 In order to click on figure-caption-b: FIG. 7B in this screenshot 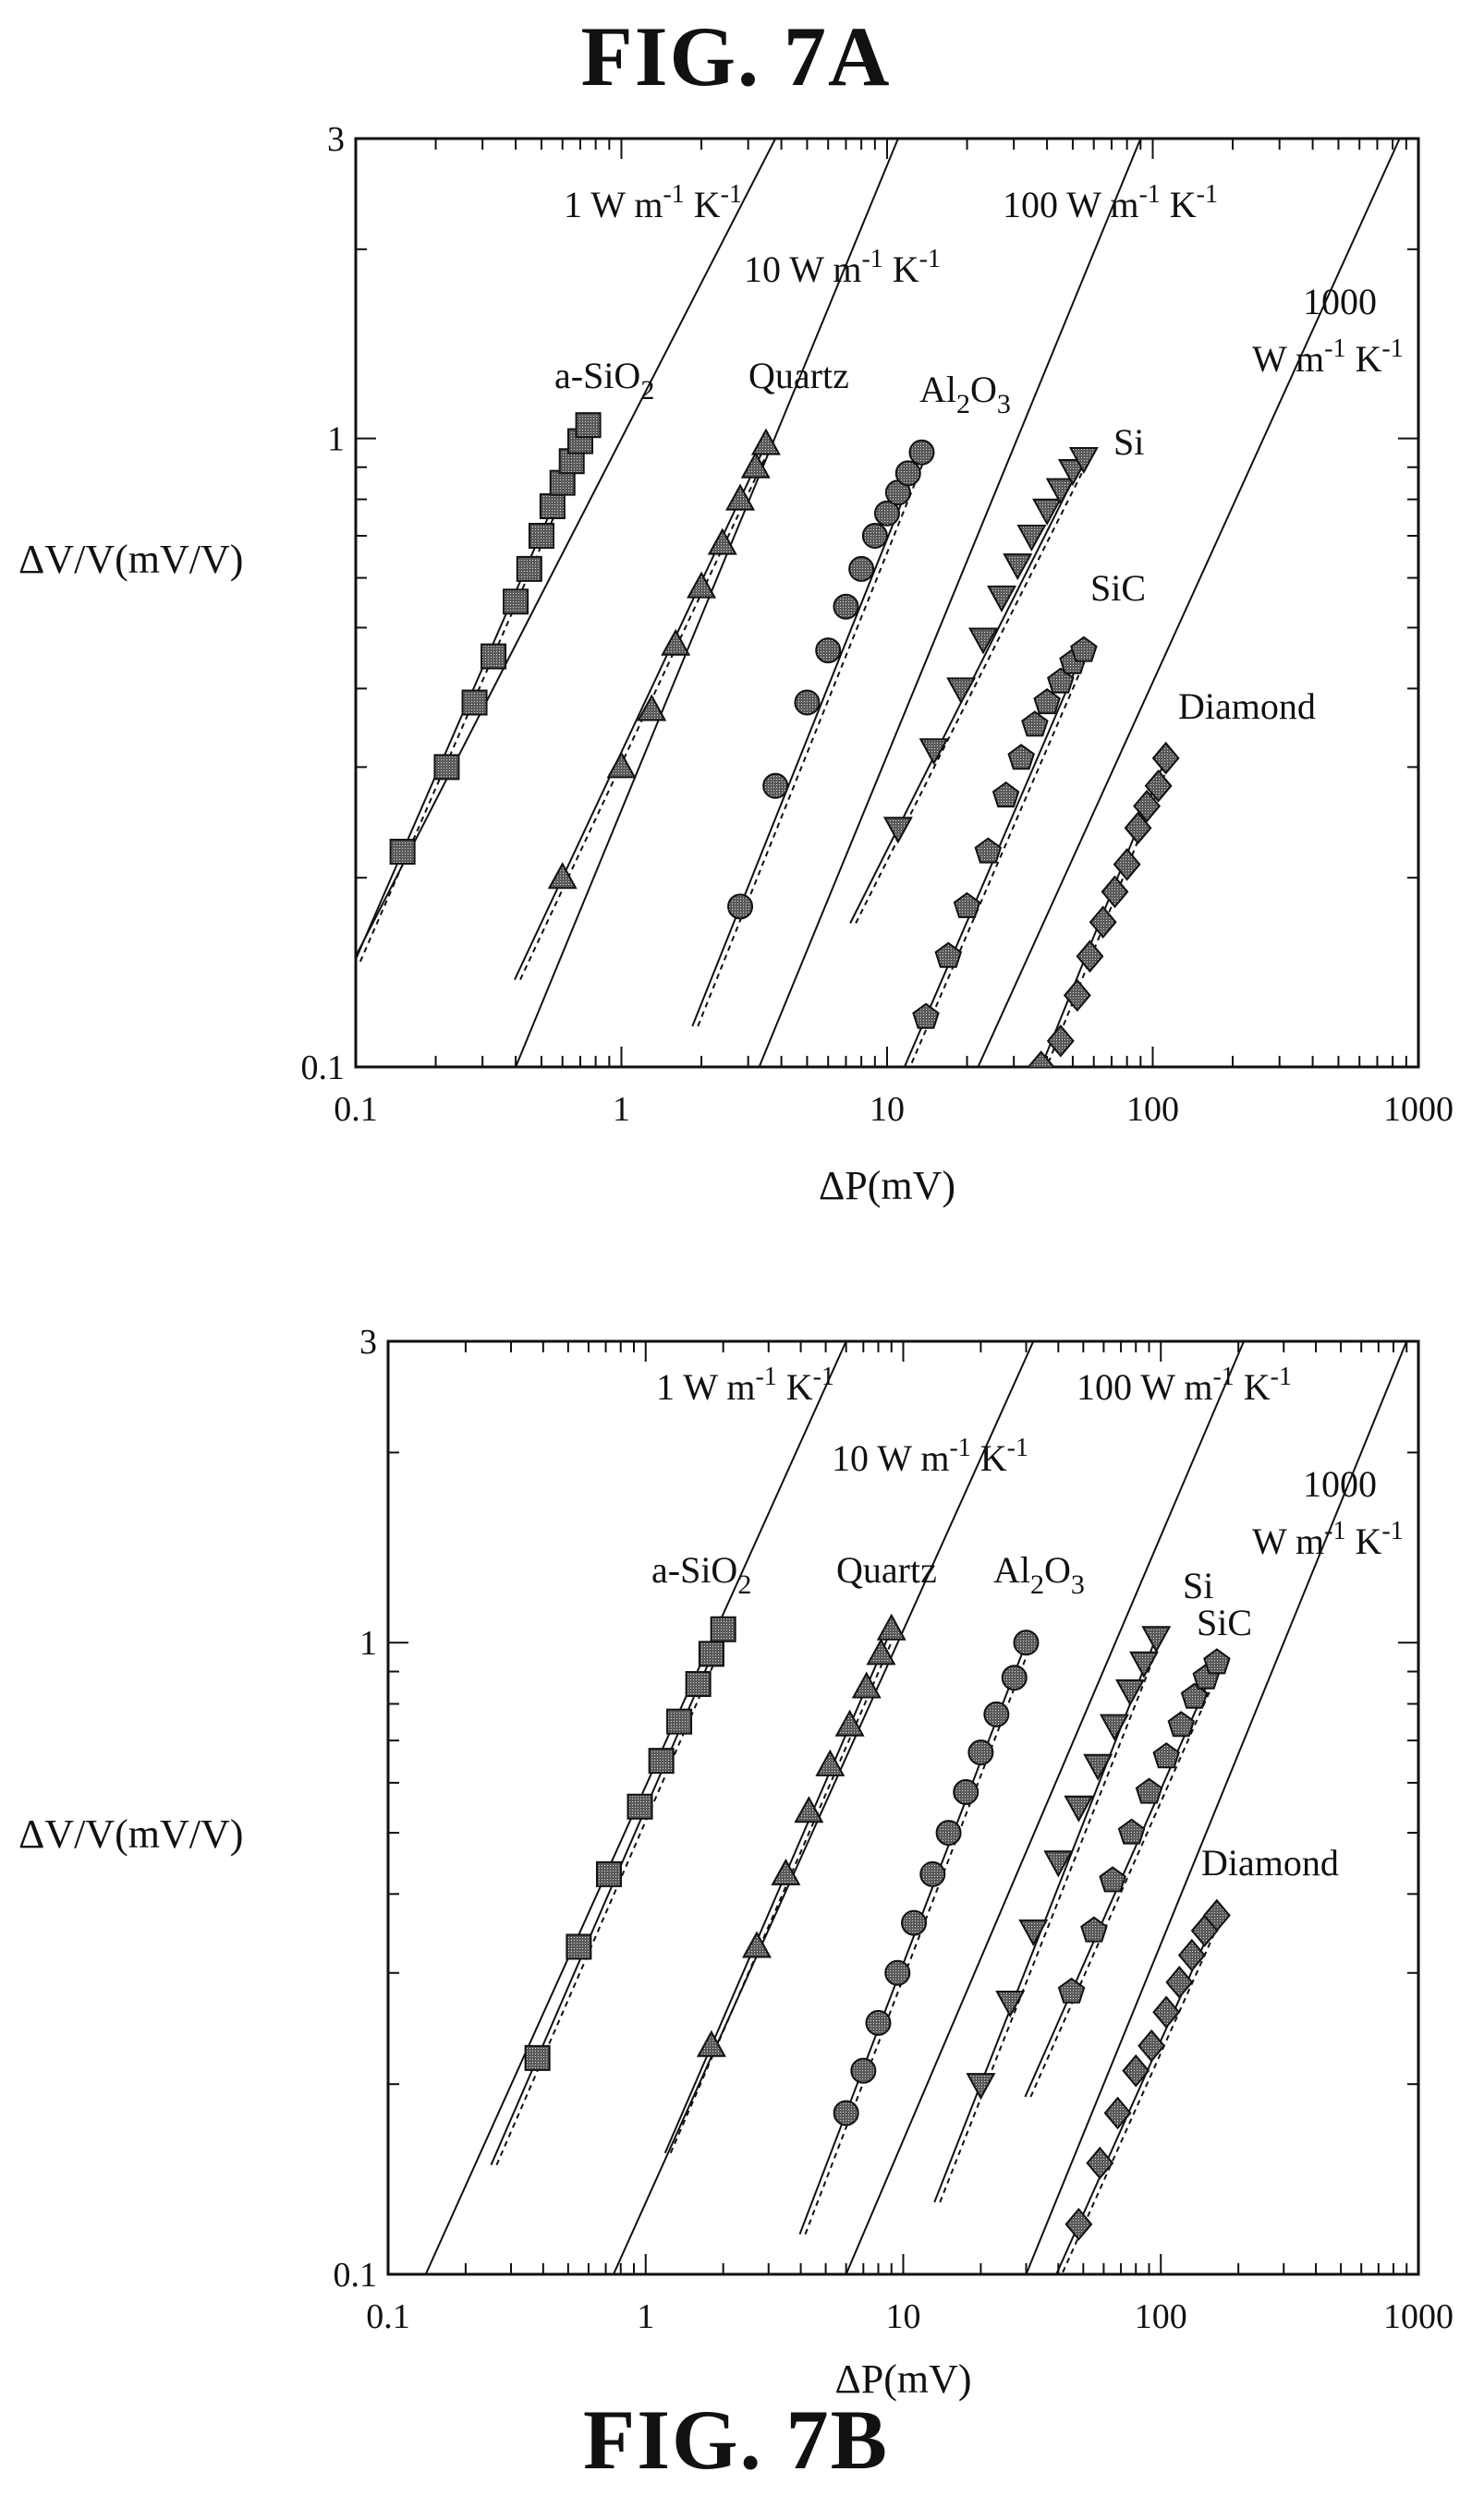, I will do `click(736, 2440)`.